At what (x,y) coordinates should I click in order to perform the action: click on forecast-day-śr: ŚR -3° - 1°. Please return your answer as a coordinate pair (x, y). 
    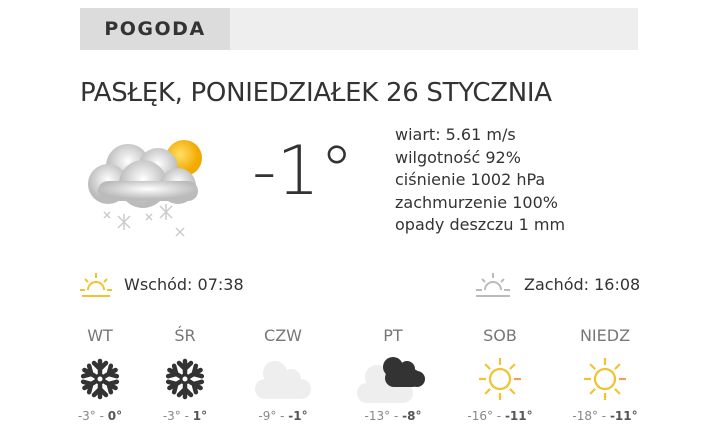
    Looking at the image, I should click on (185, 374).